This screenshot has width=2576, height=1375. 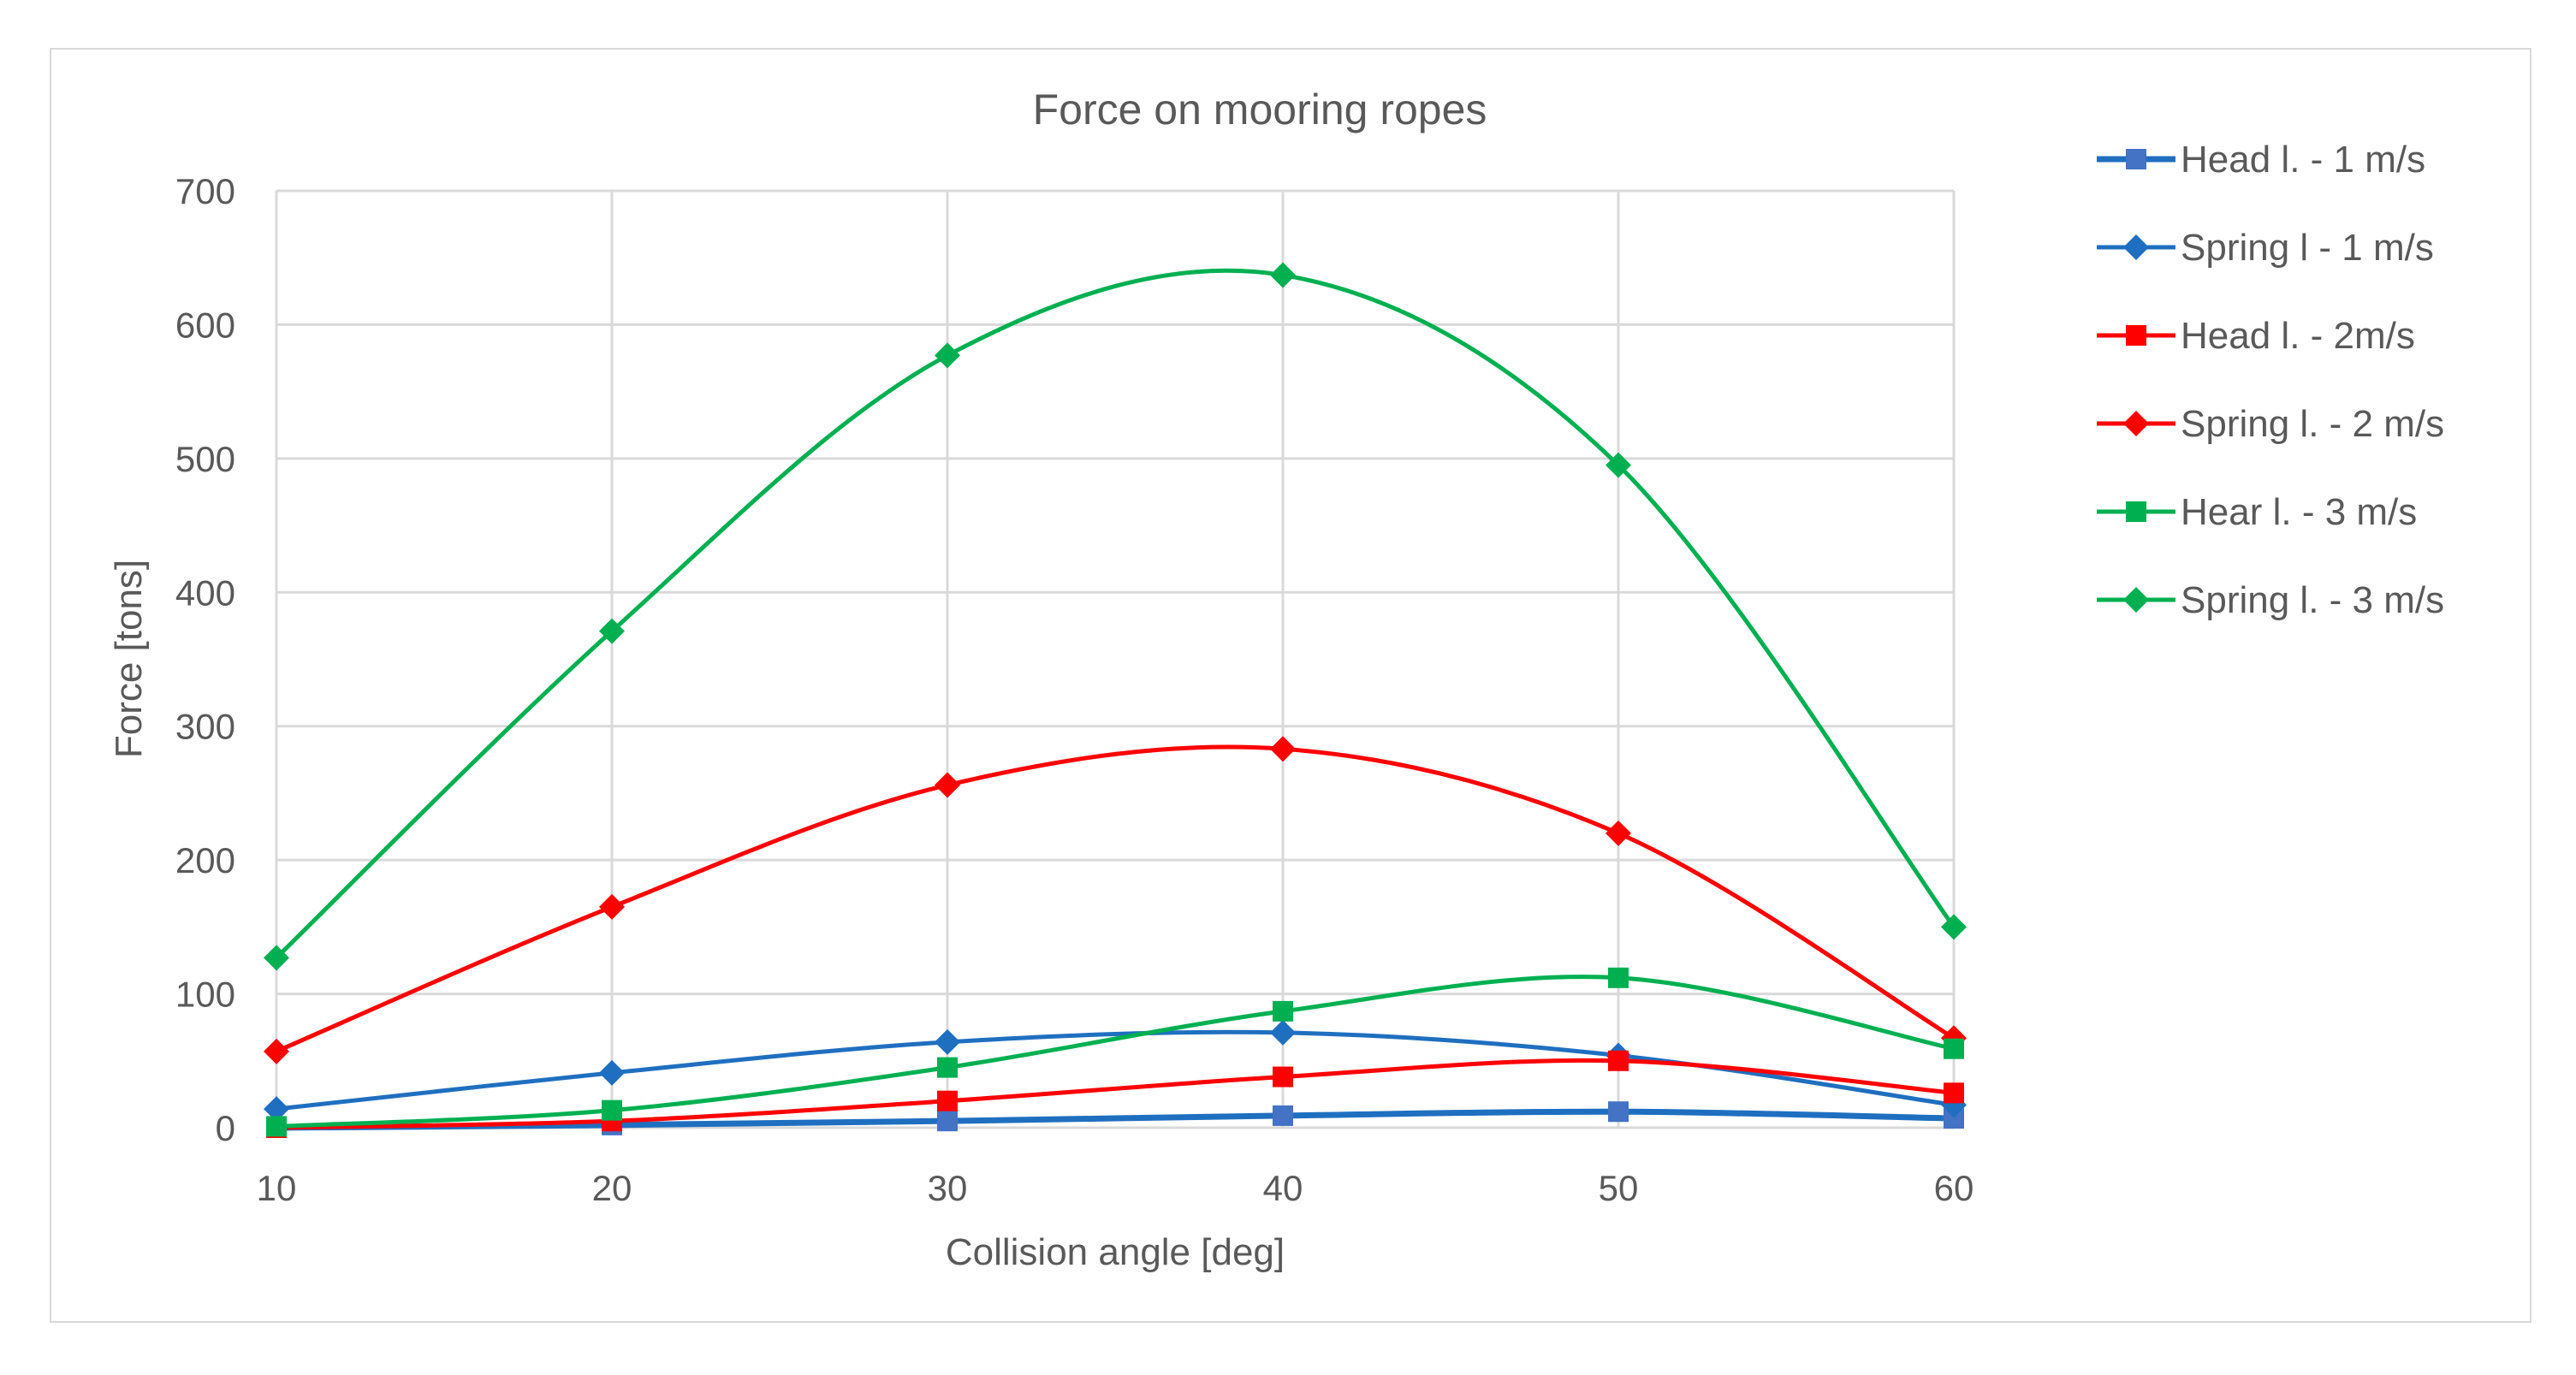 I want to click on legend-label: Head l. - 2m/s, so click(x=2298, y=336).